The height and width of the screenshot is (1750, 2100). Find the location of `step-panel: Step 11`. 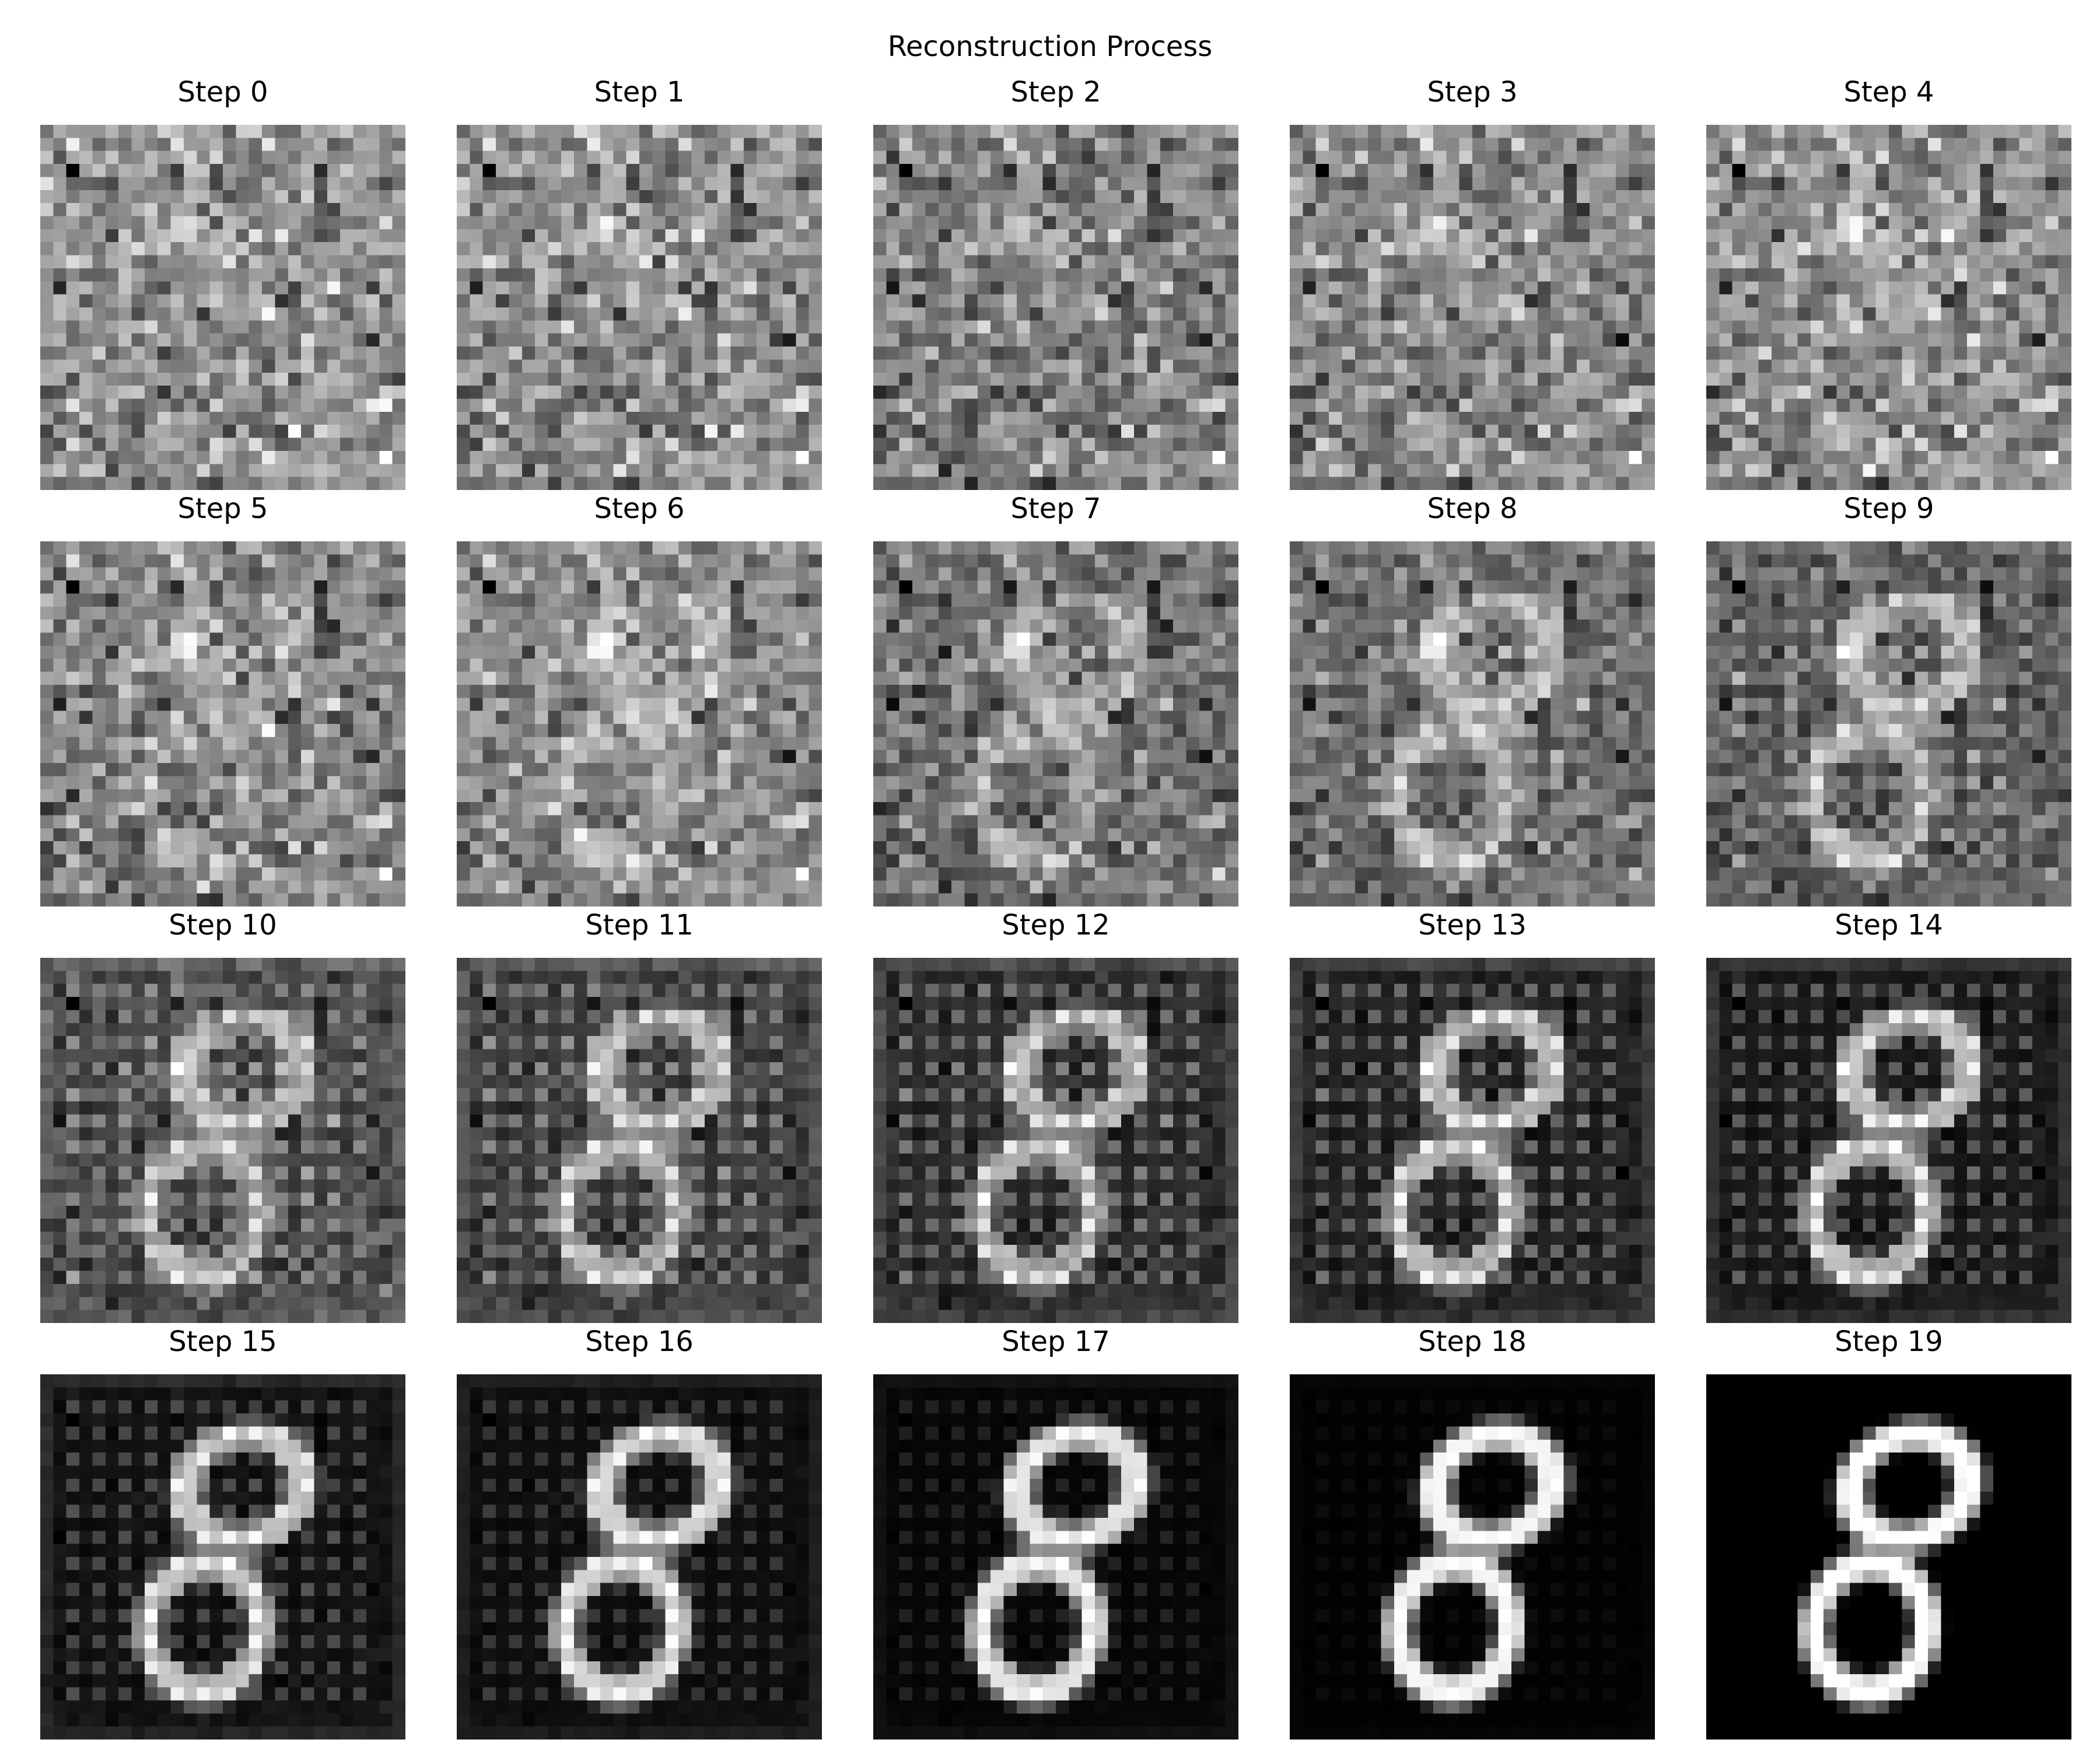

step-panel: Step 11 is located at coordinates (639, 1115).